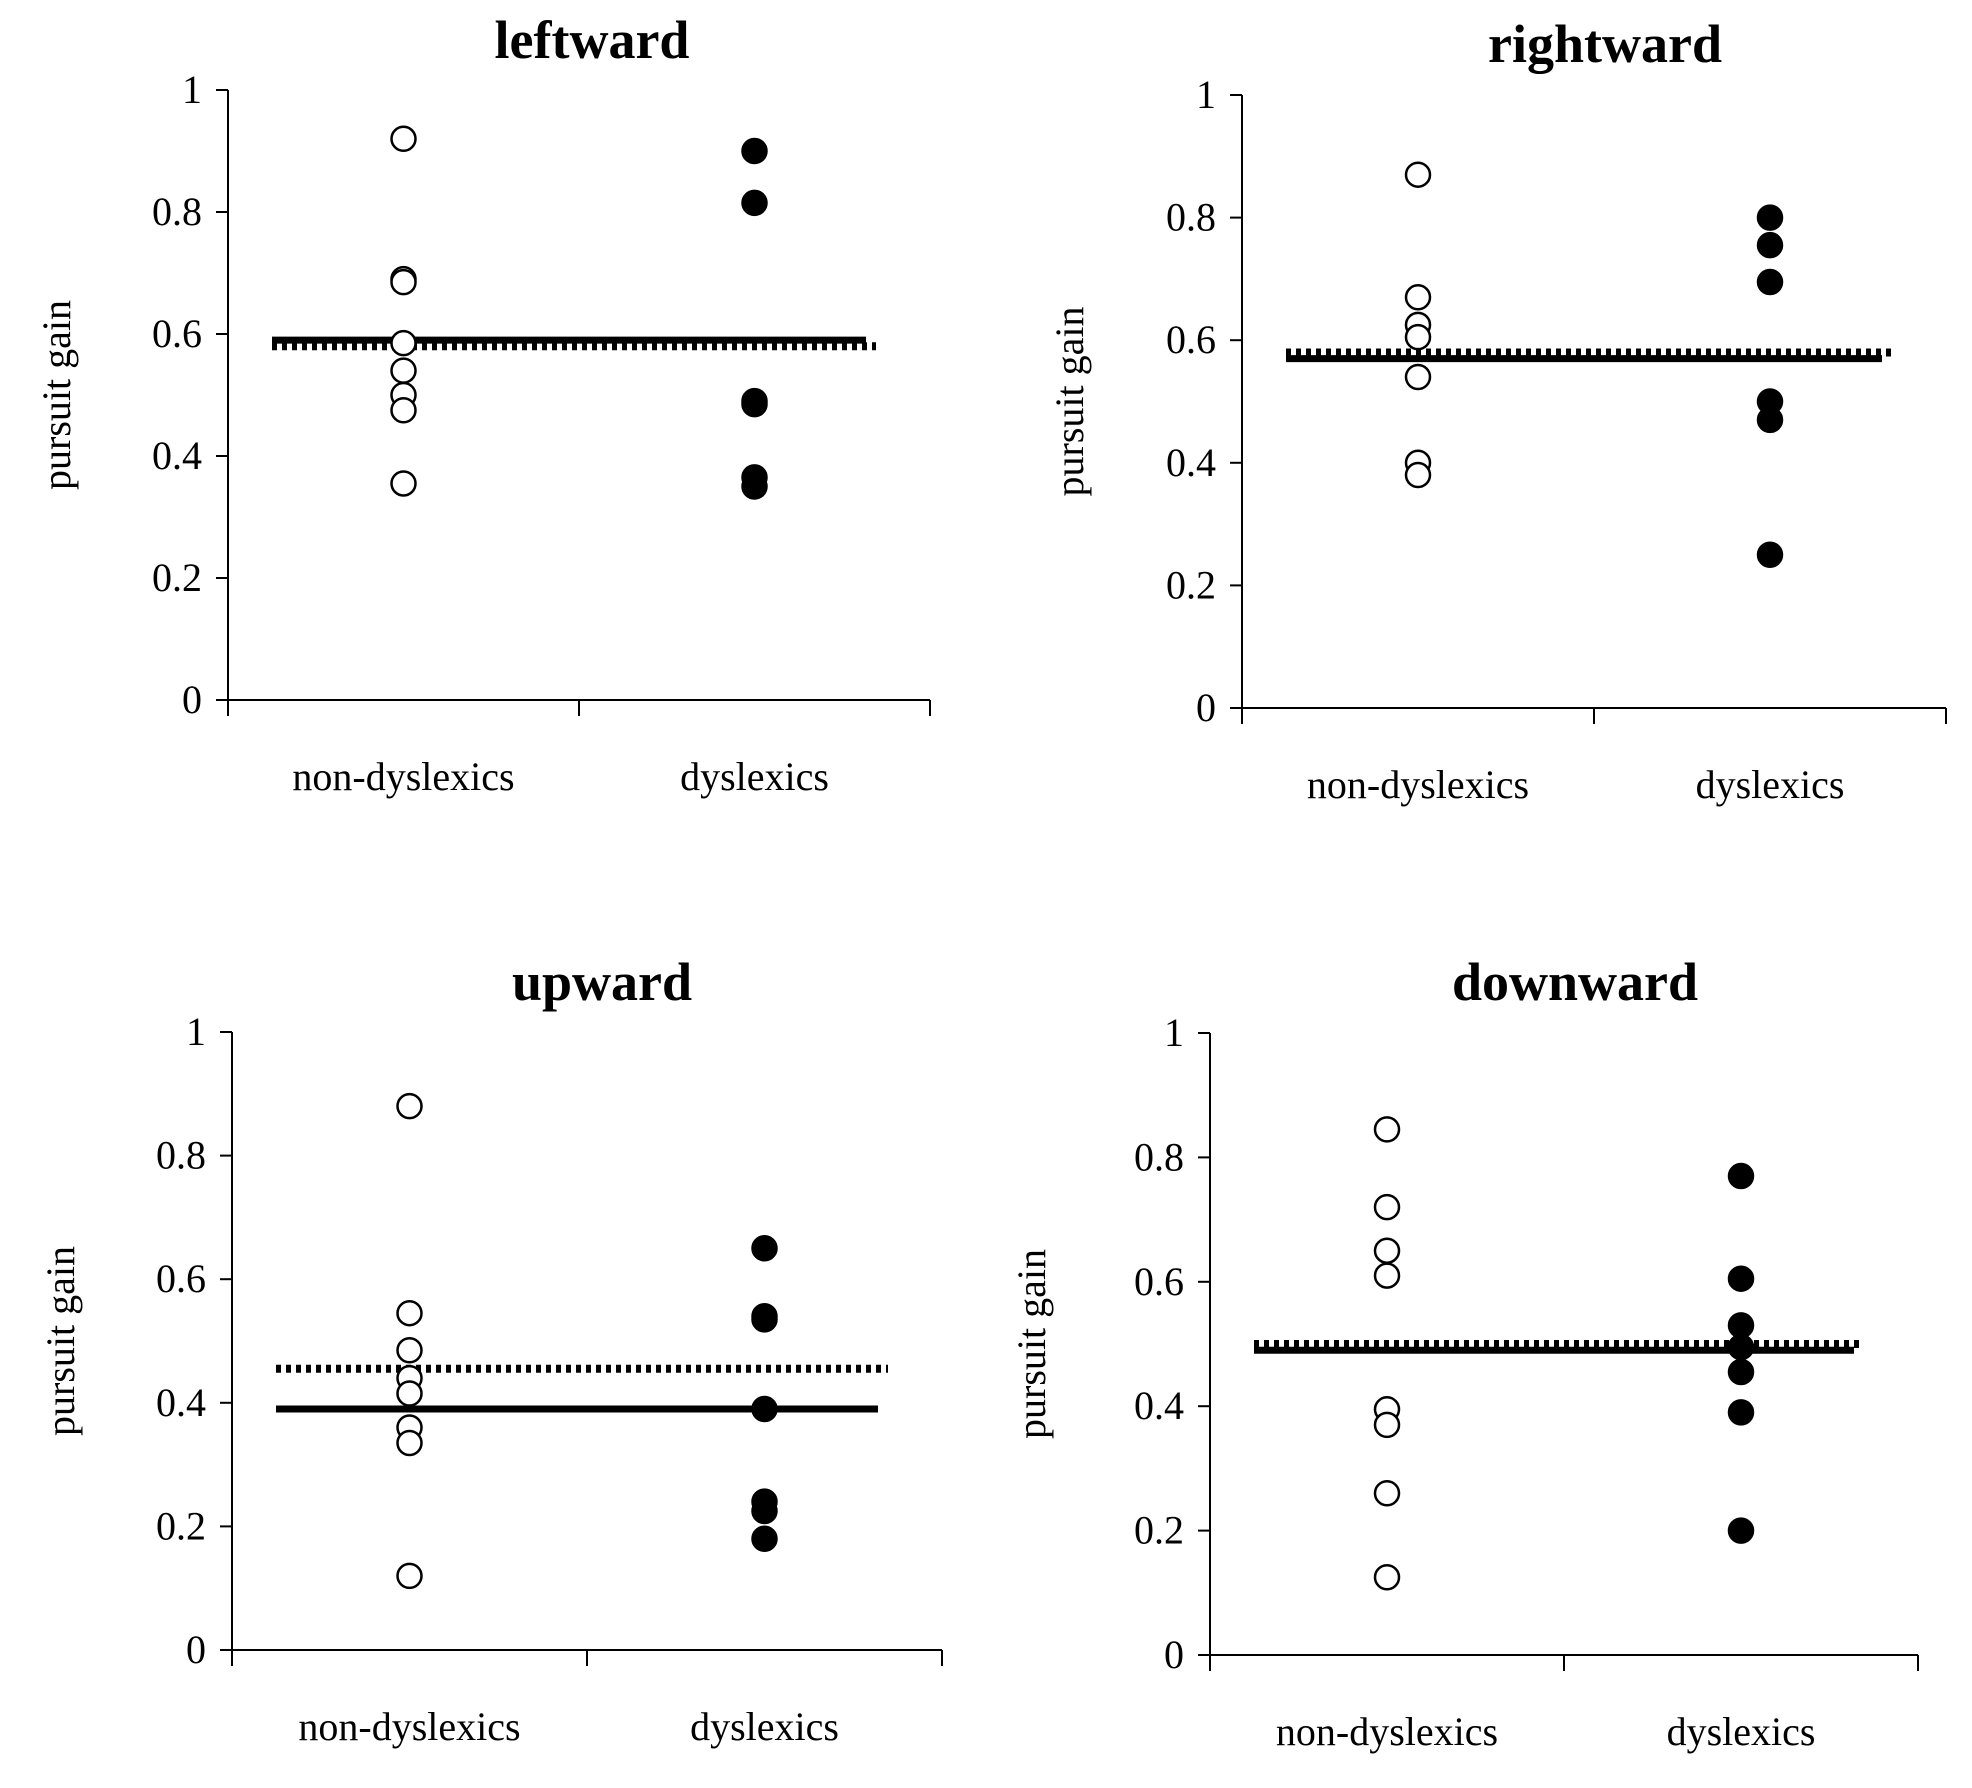 The image size is (1972, 1788). What do you see at coordinates (1605, 44) in the screenshot?
I see `chart-title: rightward` at bounding box center [1605, 44].